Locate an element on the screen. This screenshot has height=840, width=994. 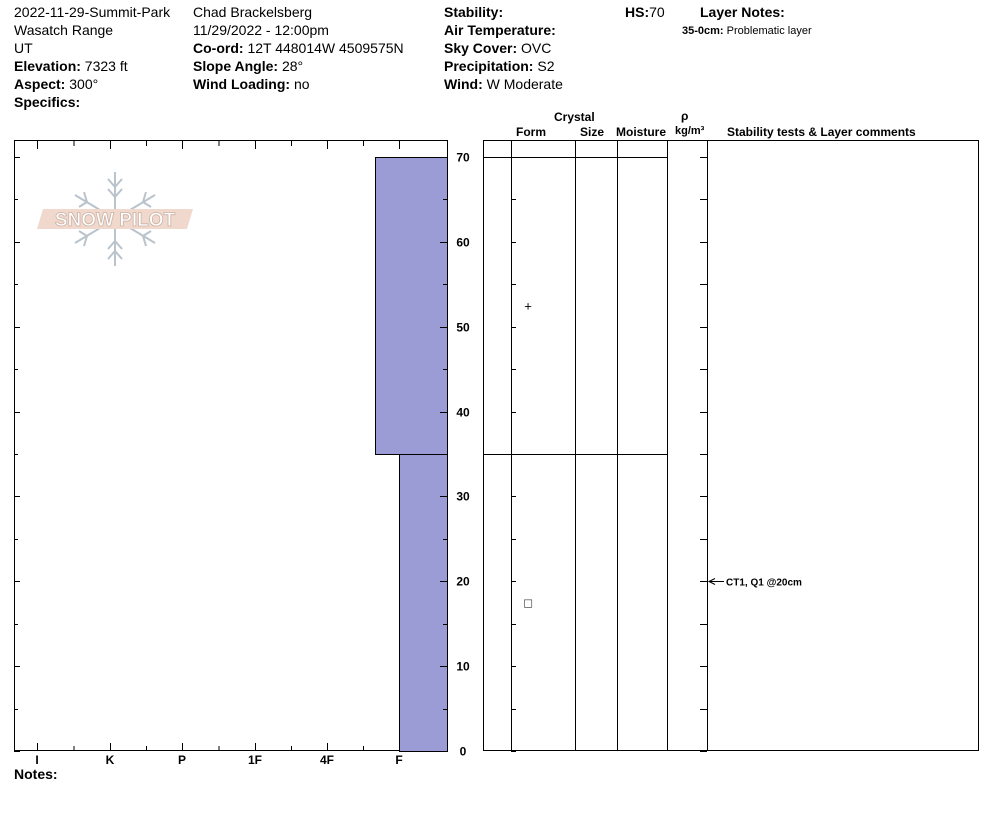
hardness-tick-label: 4F is located at coordinates (327, 760).